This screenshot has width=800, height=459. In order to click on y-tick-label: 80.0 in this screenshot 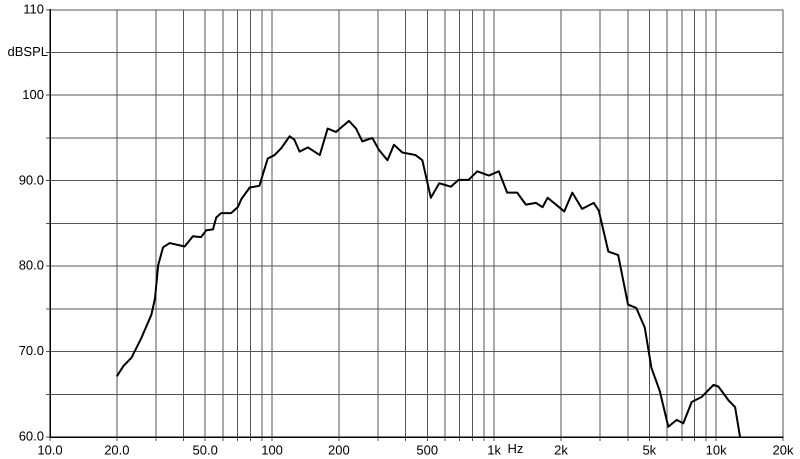, I will do `click(31, 265)`.